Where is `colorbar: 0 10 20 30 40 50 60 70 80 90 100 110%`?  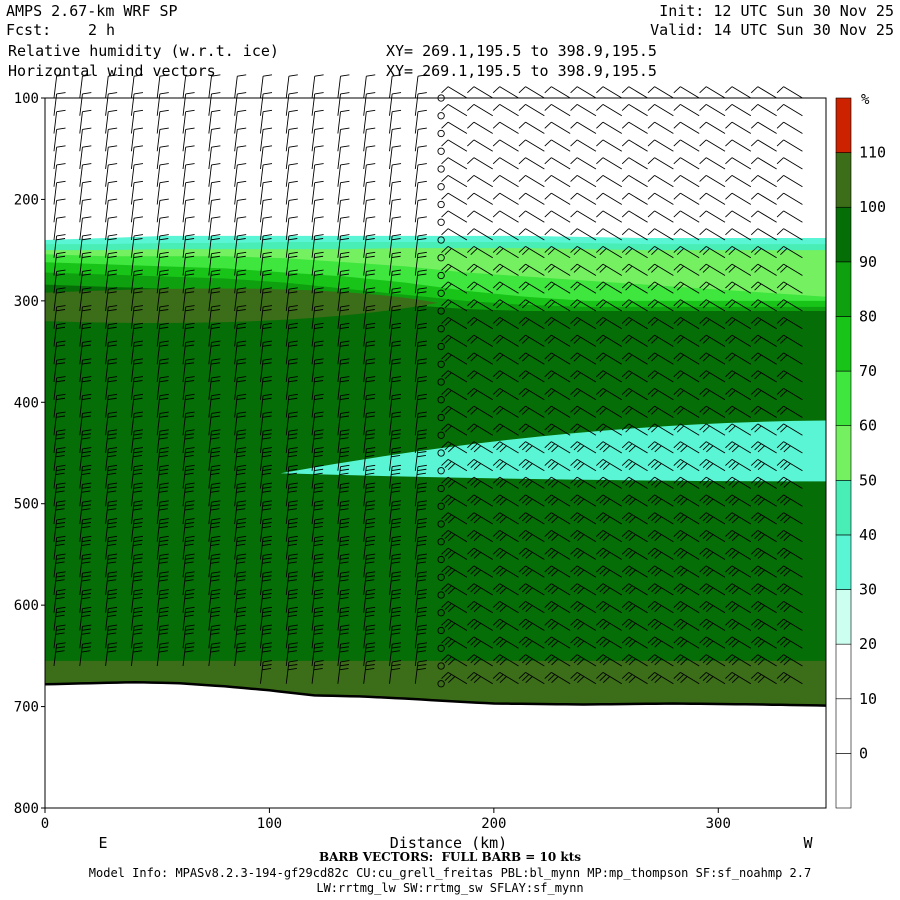 colorbar: 0 10 20 30 40 50 60 70 80 90 100 110% is located at coordinates (860, 450).